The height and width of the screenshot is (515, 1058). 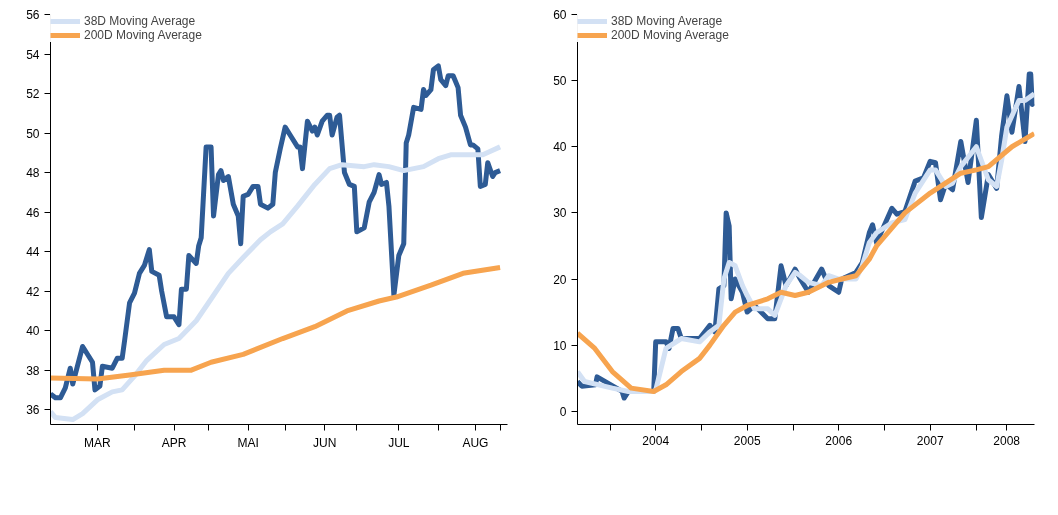 I want to click on y-tick-label: 56, so click(x=33, y=15).